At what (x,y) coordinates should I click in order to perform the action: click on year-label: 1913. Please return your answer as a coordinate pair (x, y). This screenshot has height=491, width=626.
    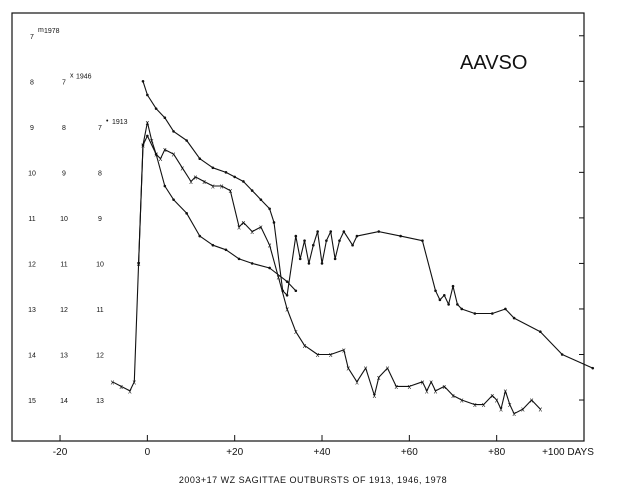
    Looking at the image, I should click on (120, 122).